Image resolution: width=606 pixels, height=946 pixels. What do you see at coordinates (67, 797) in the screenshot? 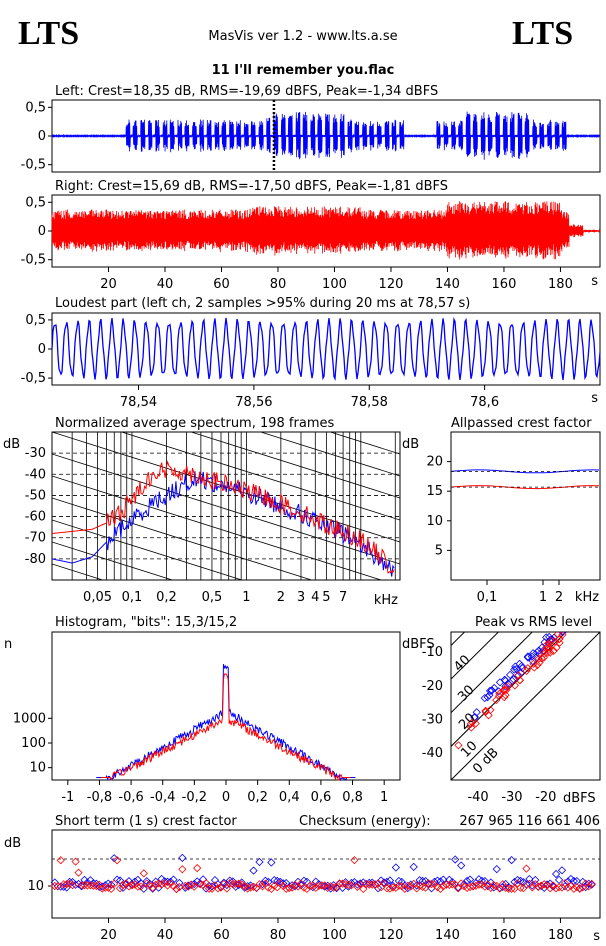
I see `histogram-xtick-label: -1` at bounding box center [67, 797].